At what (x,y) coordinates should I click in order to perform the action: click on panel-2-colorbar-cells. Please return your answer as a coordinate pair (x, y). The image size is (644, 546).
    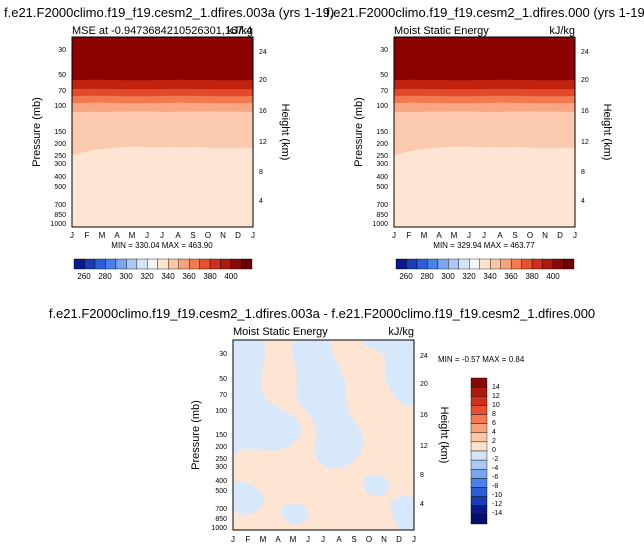
    Looking at the image, I should click on (485, 264).